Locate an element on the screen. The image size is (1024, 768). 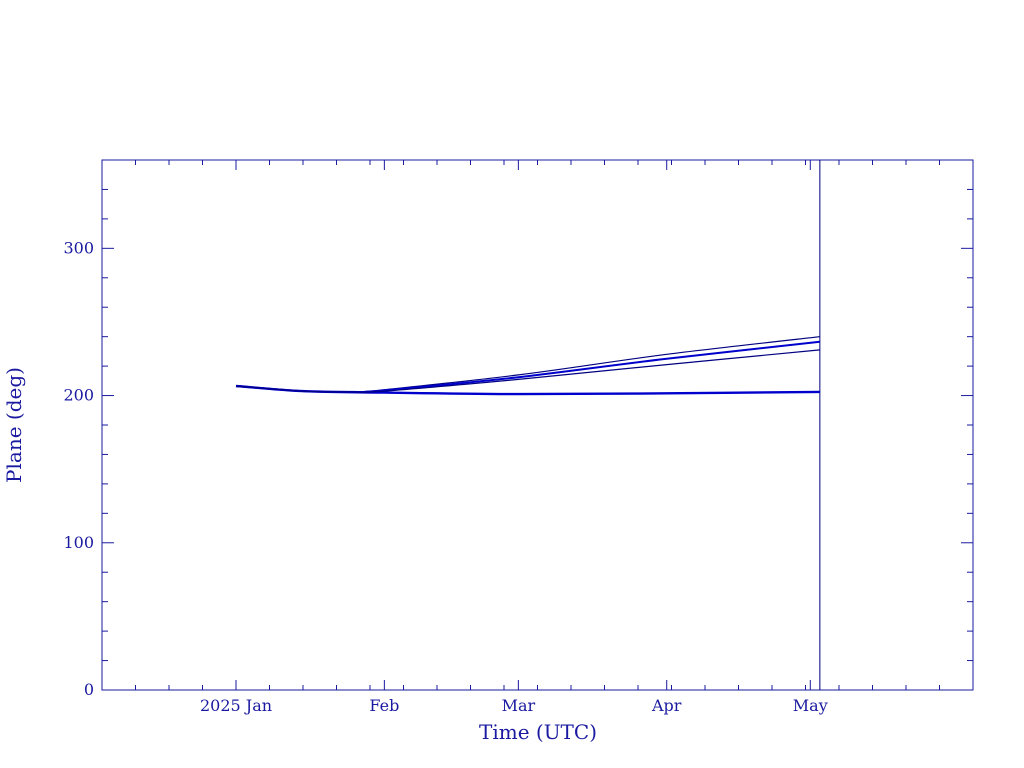
y-tick-label: 100 is located at coordinates (78, 542).